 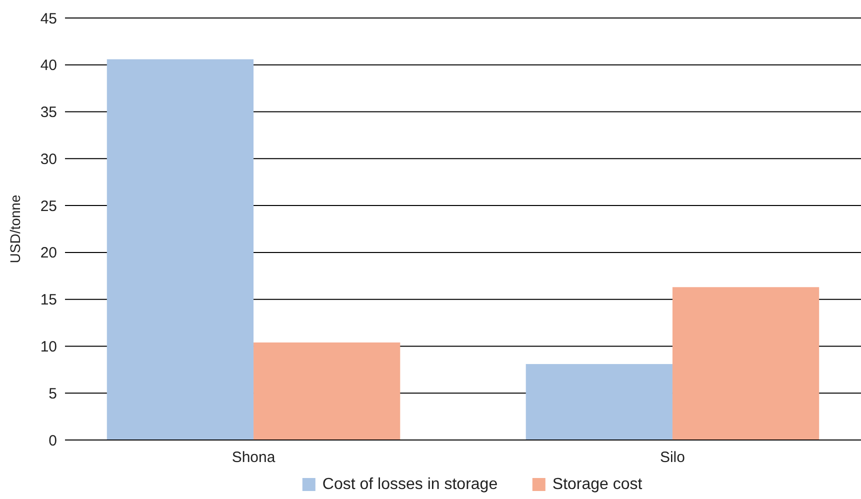 What do you see at coordinates (48, 19) in the screenshot?
I see `y-tick-label: 45` at bounding box center [48, 19].